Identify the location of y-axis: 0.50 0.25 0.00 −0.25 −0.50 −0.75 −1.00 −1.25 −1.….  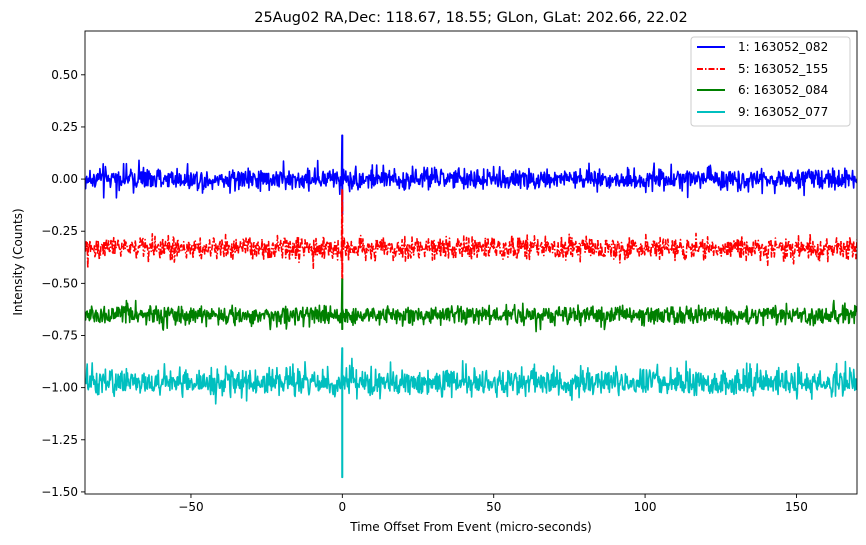
(63, 283).